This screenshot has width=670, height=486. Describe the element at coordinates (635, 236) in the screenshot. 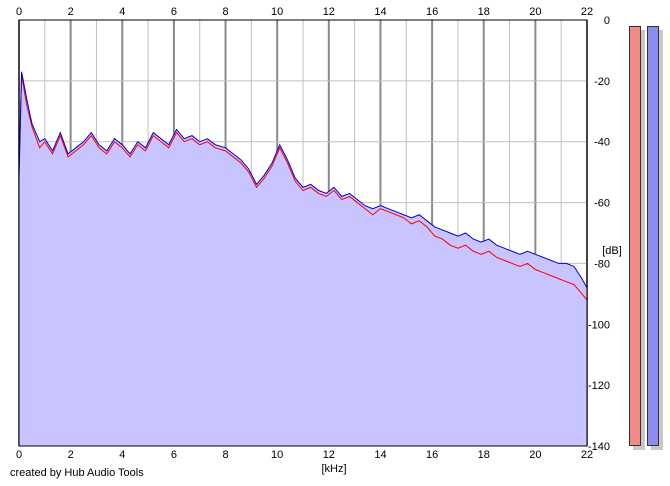

I see `level-meter-left` at that location.